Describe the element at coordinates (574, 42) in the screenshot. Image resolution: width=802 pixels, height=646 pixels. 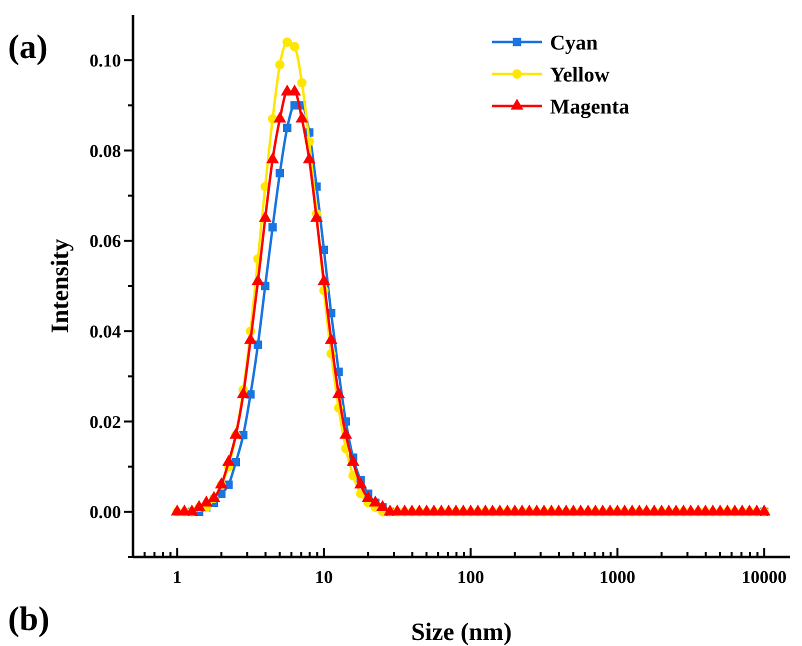
I see `legend-label: Cyan` at that location.